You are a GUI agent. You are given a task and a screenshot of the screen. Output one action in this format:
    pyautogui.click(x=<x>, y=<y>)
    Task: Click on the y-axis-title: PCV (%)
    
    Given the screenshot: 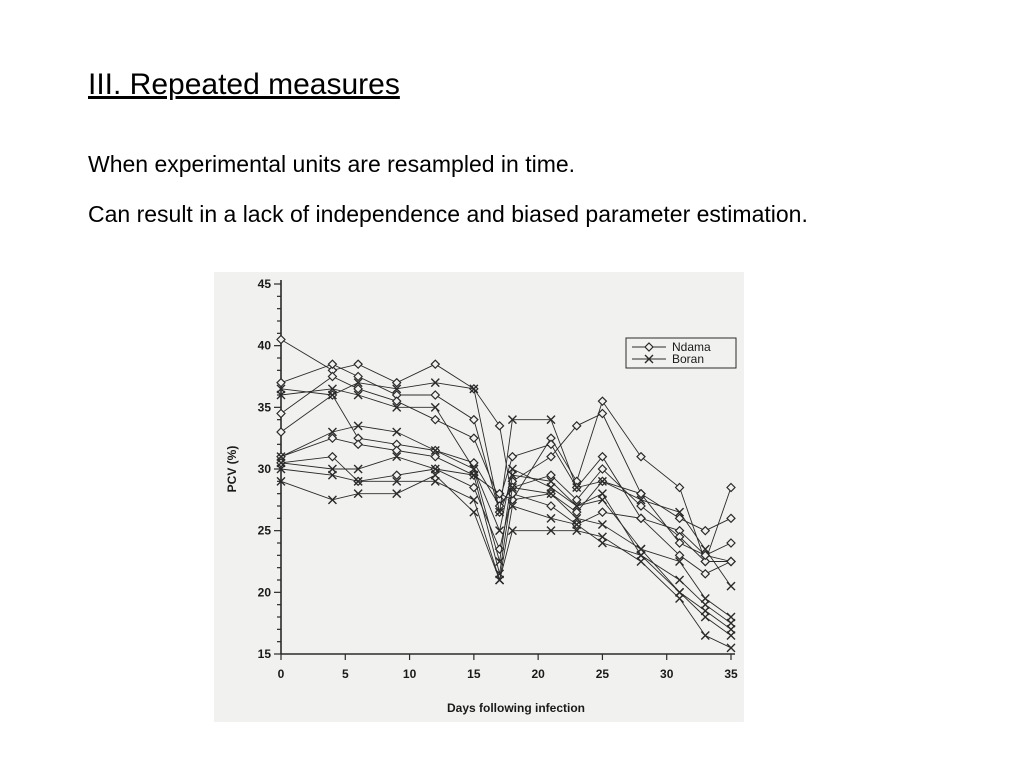 What is the action you would take?
    pyautogui.click(x=232, y=469)
    